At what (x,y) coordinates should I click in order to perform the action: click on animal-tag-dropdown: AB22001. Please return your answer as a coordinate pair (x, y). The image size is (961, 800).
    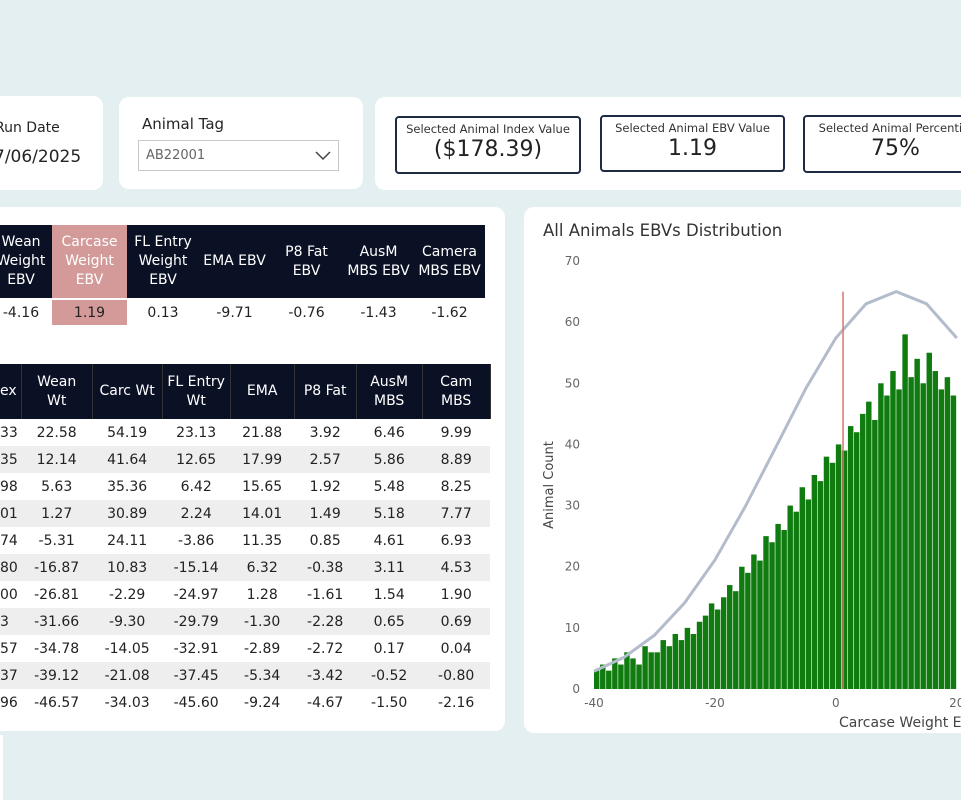
    Looking at the image, I should click on (238, 155).